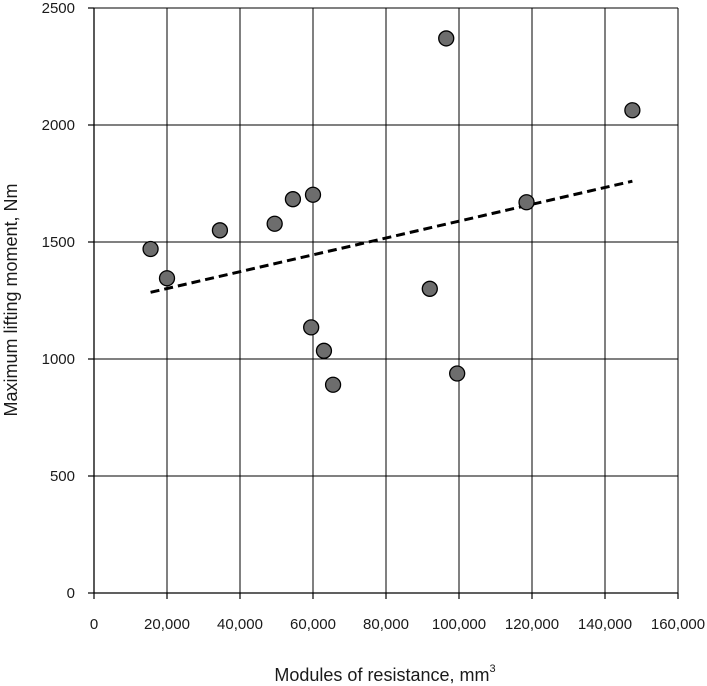  Describe the element at coordinates (532, 624) in the screenshot. I see `x-tick-label: 120,000` at that location.